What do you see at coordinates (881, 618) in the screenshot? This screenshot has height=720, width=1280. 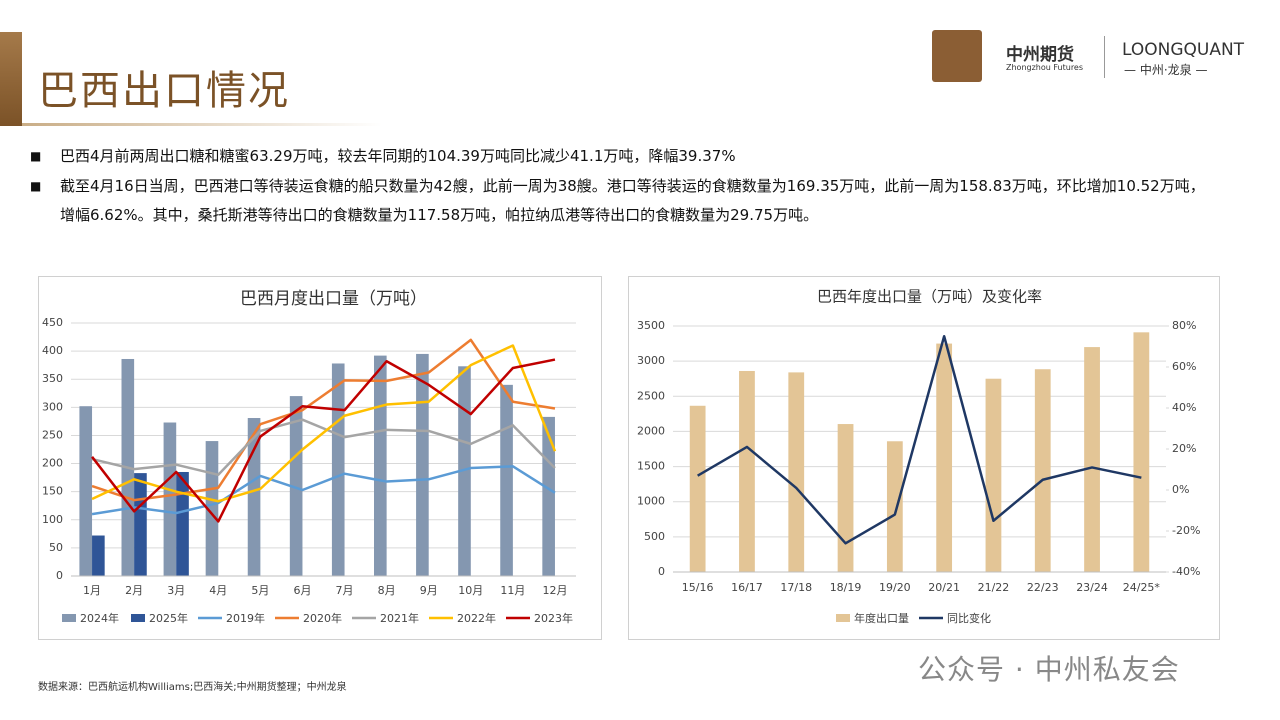 I see `legend-label: 年度出口量` at bounding box center [881, 618].